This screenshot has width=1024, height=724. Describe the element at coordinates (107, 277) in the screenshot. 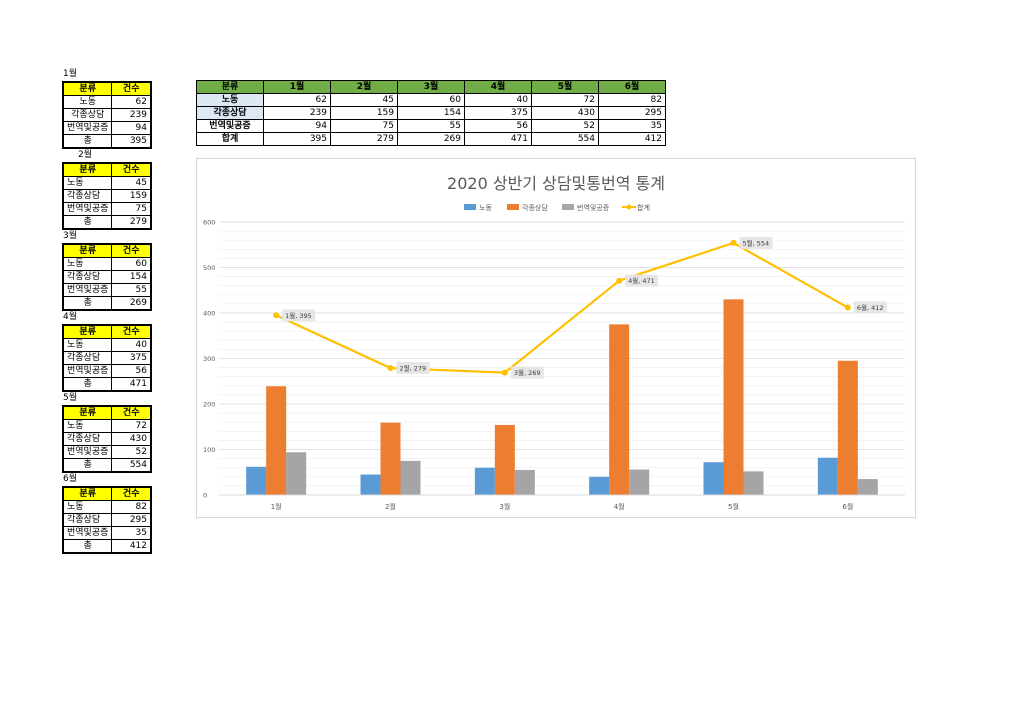

I see `table-row: 각종상담 154` at that location.